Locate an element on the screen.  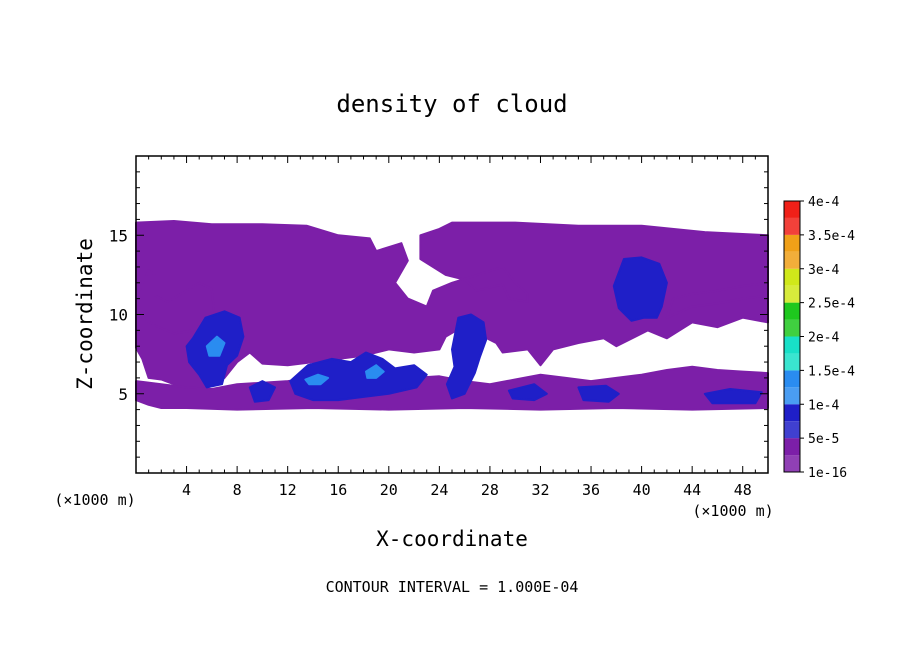
x-tick-label: 4 is located at coordinates (186, 490).